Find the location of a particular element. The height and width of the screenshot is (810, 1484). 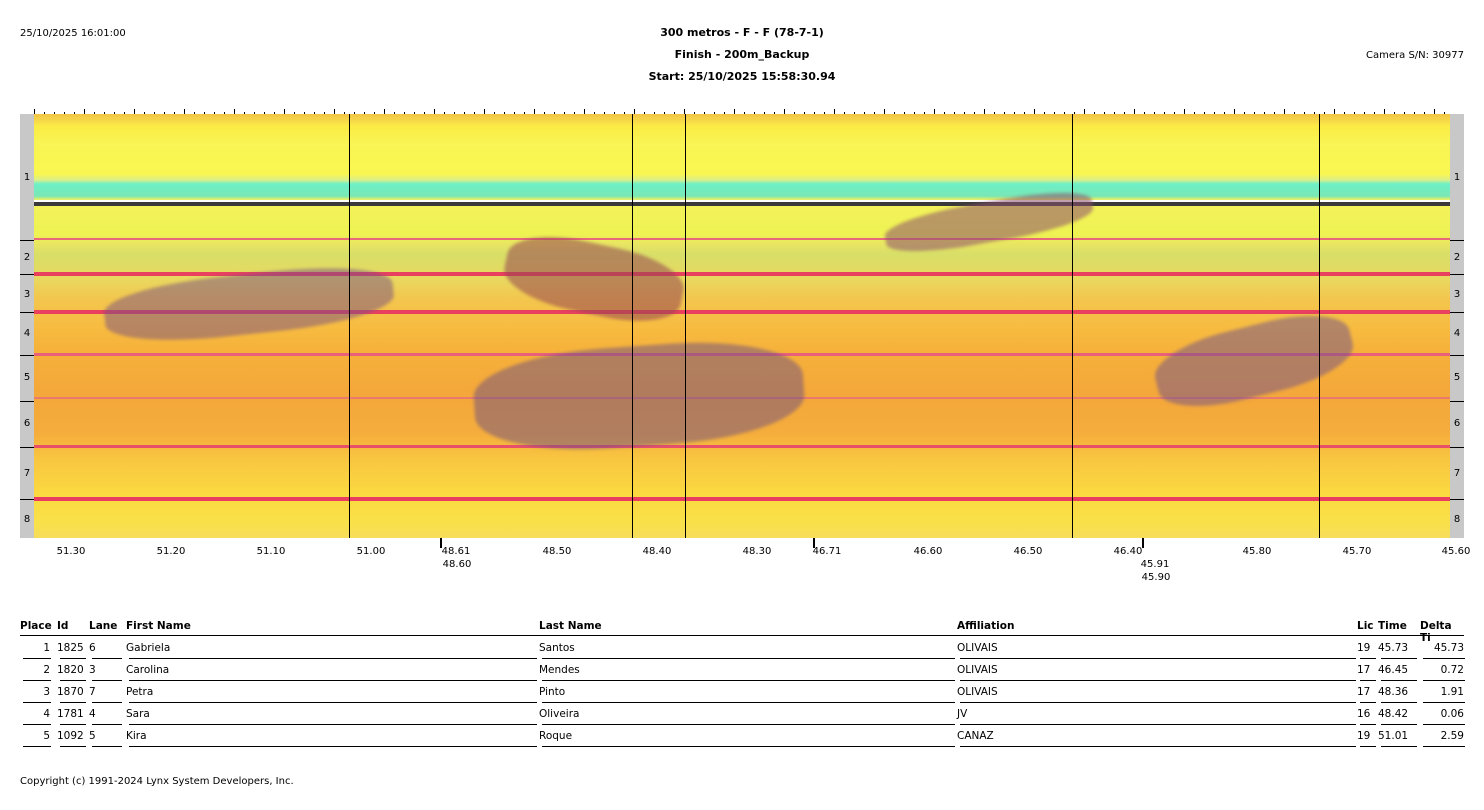

column-header-lic: Lic is located at coordinates (1365, 626).